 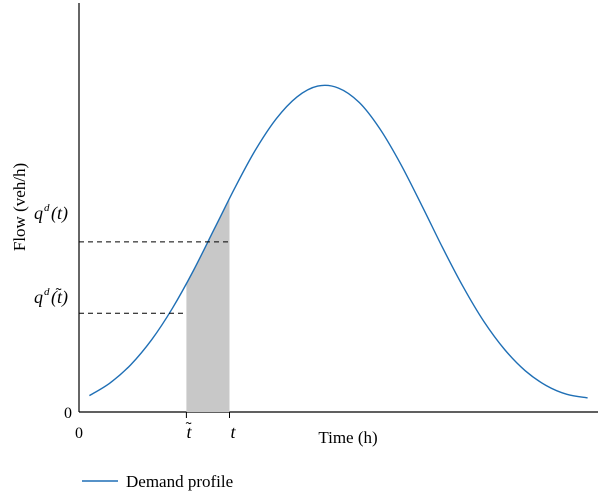 I want to click on y-tick-qd-tilde-t-sup: d, so click(x=47, y=292).